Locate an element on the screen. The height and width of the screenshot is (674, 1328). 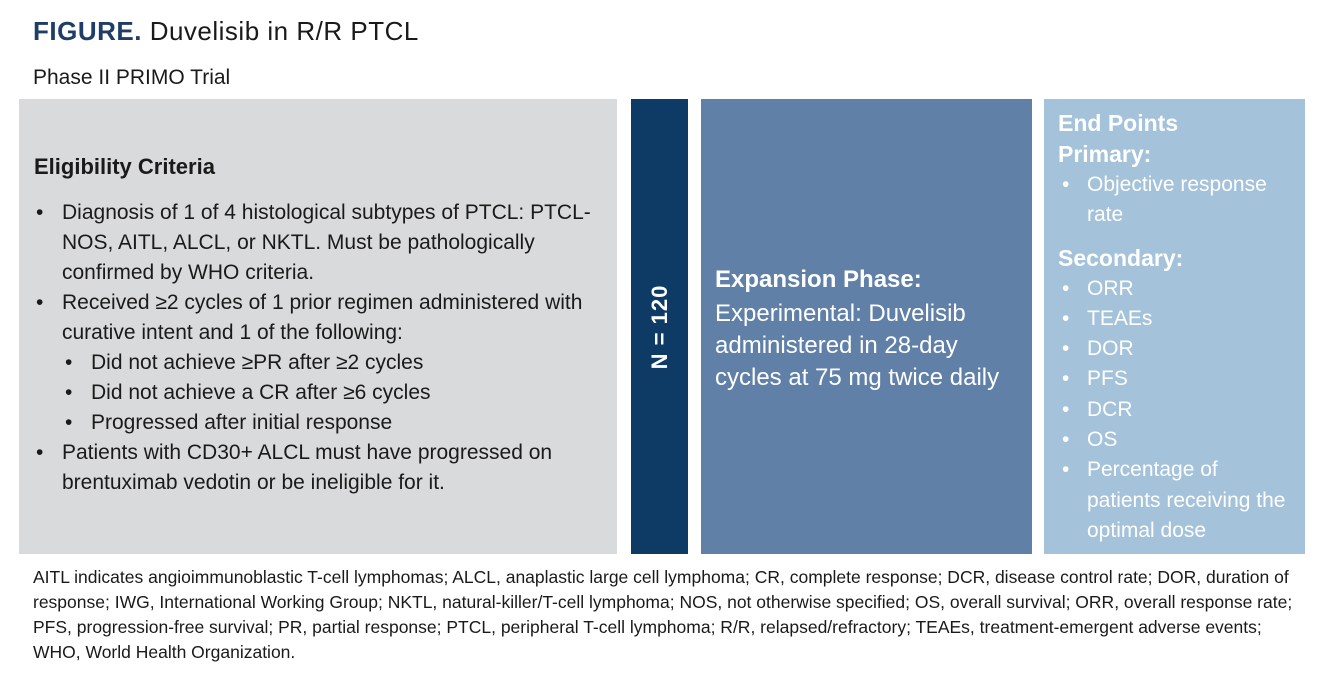
figure-title: Duvelisib in R/R PTCL is located at coordinates (284, 31).